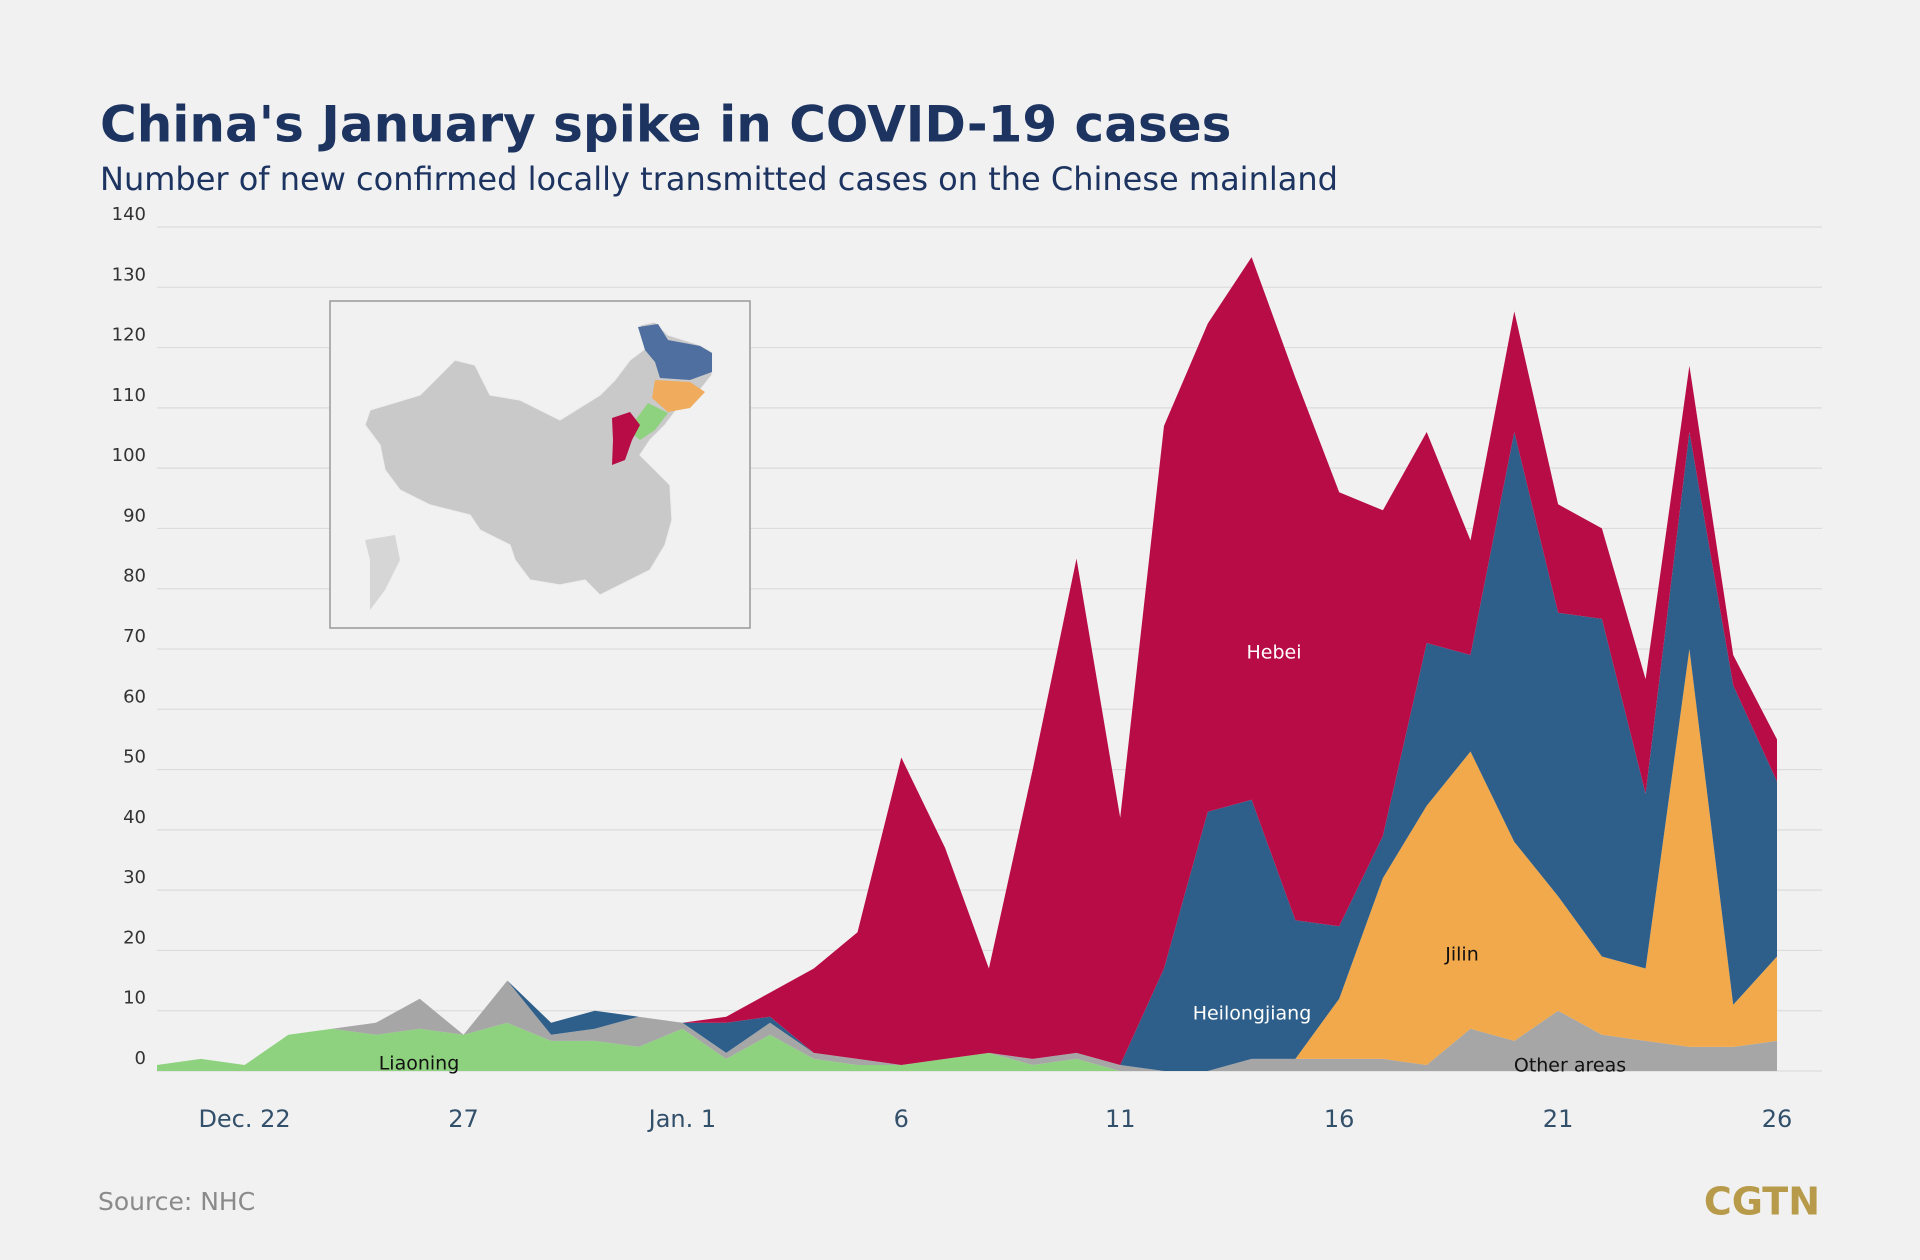  I want to click on x-tick-label: 6, so click(901, 1119).